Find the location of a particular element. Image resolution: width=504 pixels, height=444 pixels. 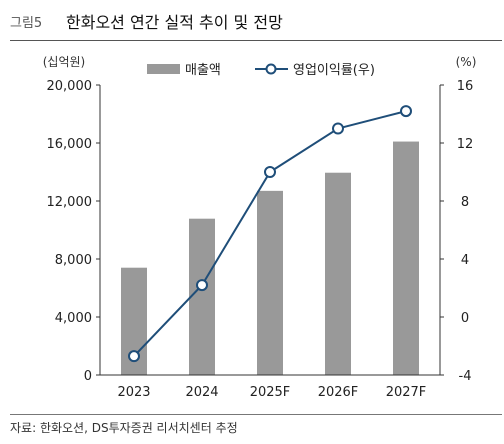

source-divider is located at coordinates (256, 414).